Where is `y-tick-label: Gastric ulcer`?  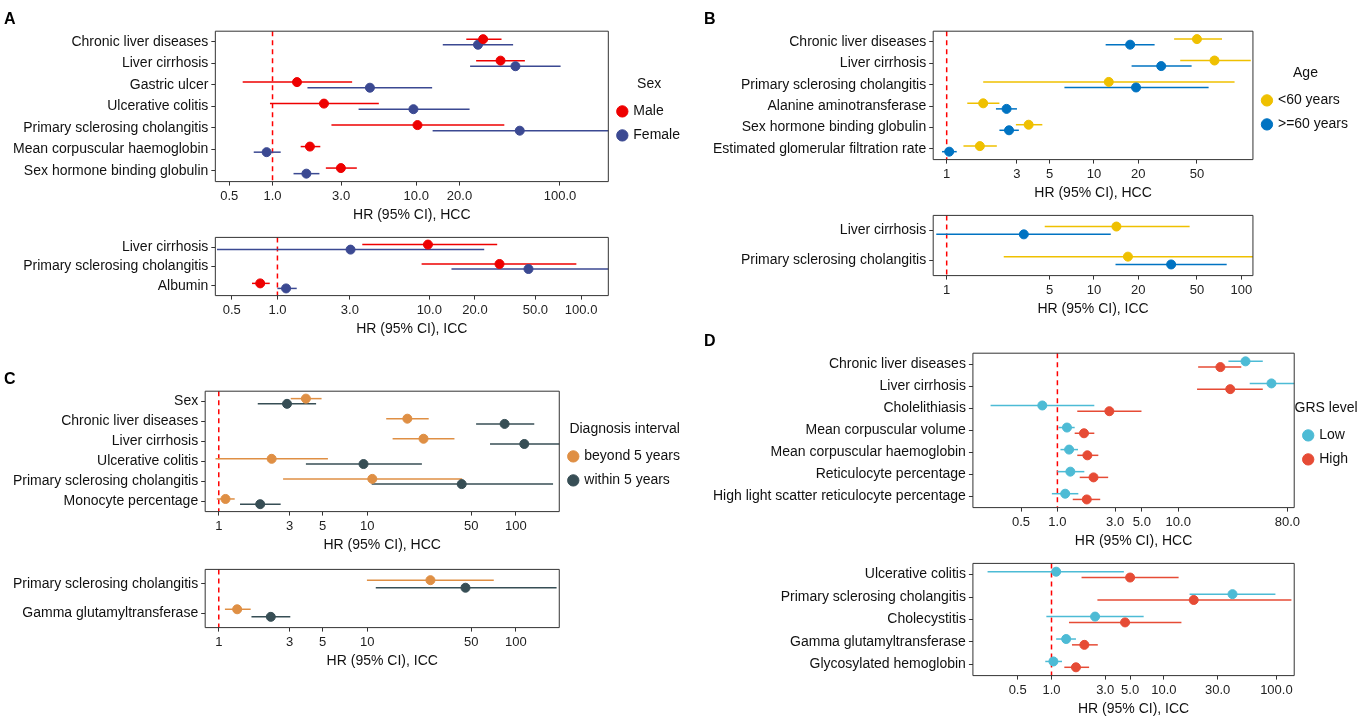 y-tick-label: Gastric ulcer is located at coordinates (169, 83).